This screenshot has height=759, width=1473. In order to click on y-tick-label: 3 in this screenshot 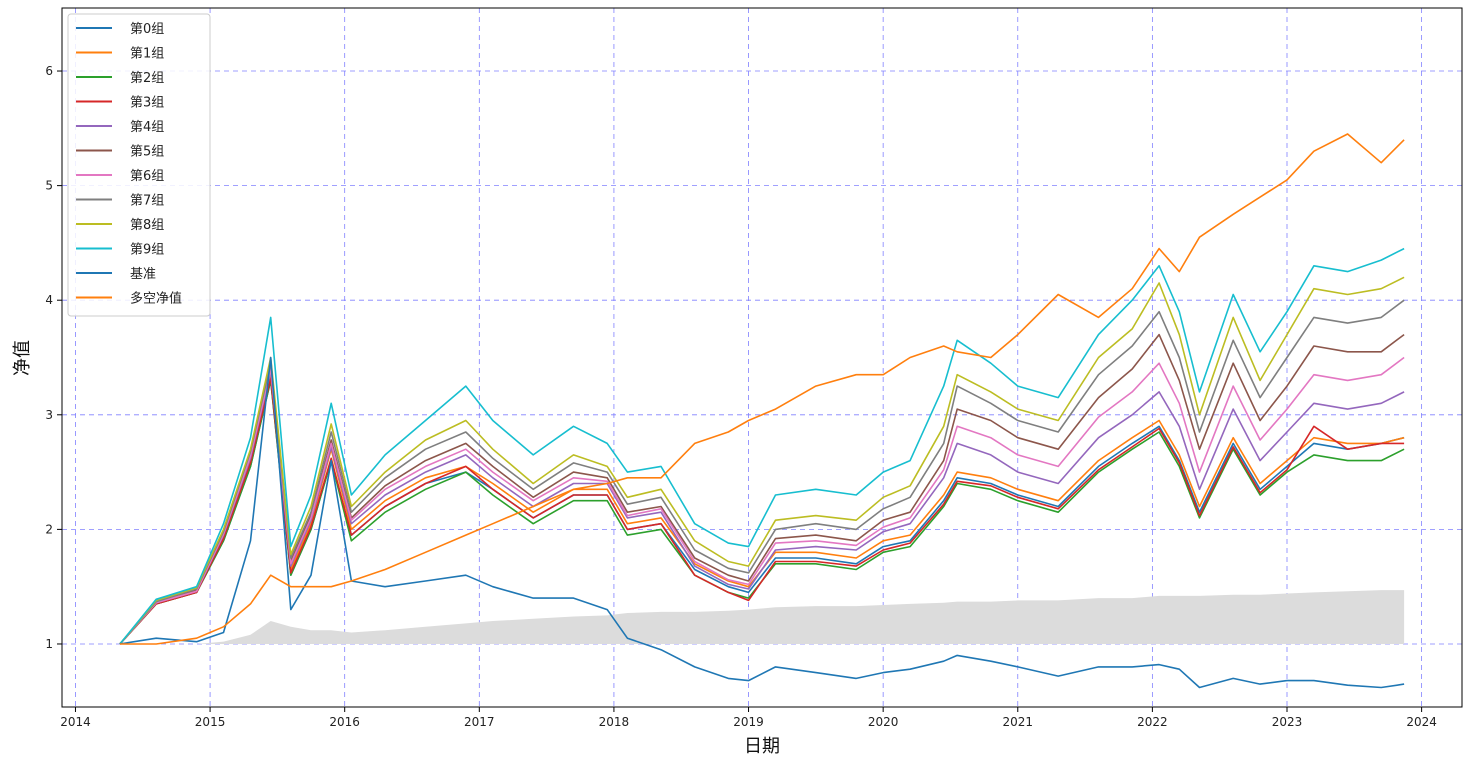, I will do `click(49, 415)`.